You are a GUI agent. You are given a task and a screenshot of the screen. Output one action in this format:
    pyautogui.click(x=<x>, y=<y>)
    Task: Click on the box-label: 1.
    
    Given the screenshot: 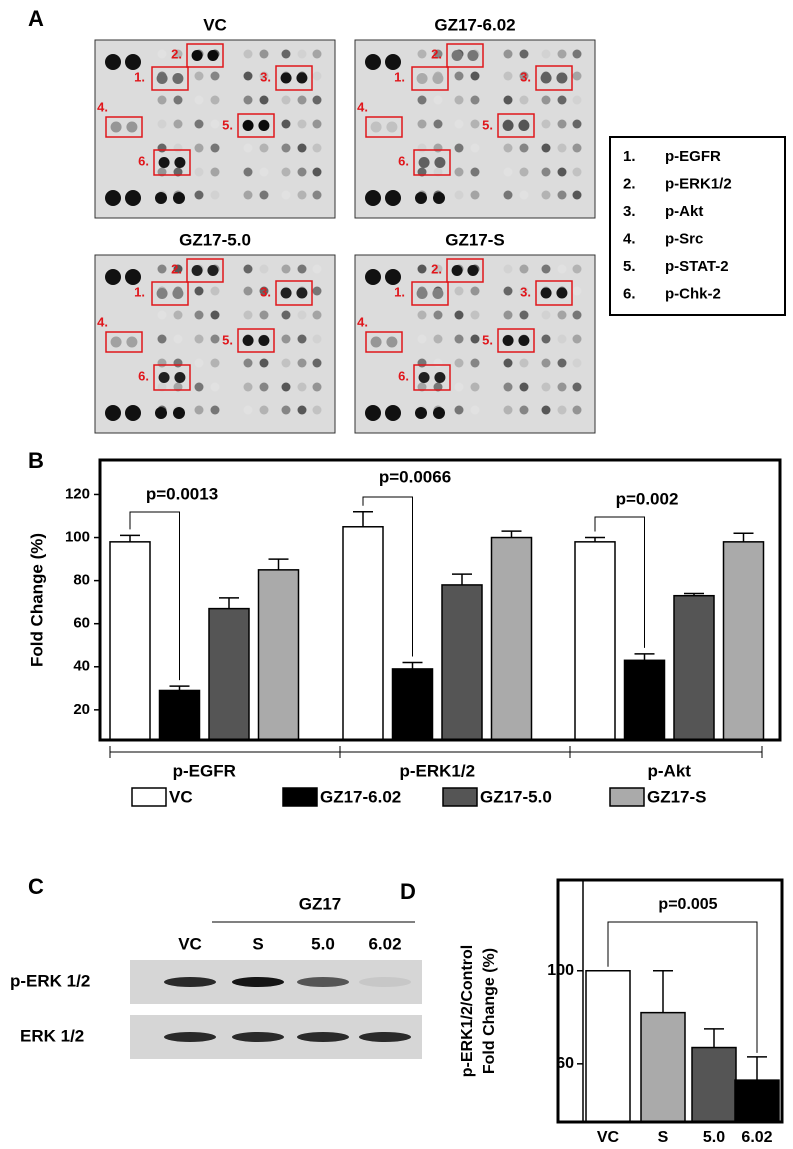 What is the action you would take?
    pyautogui.click(x=399, y=291)
    